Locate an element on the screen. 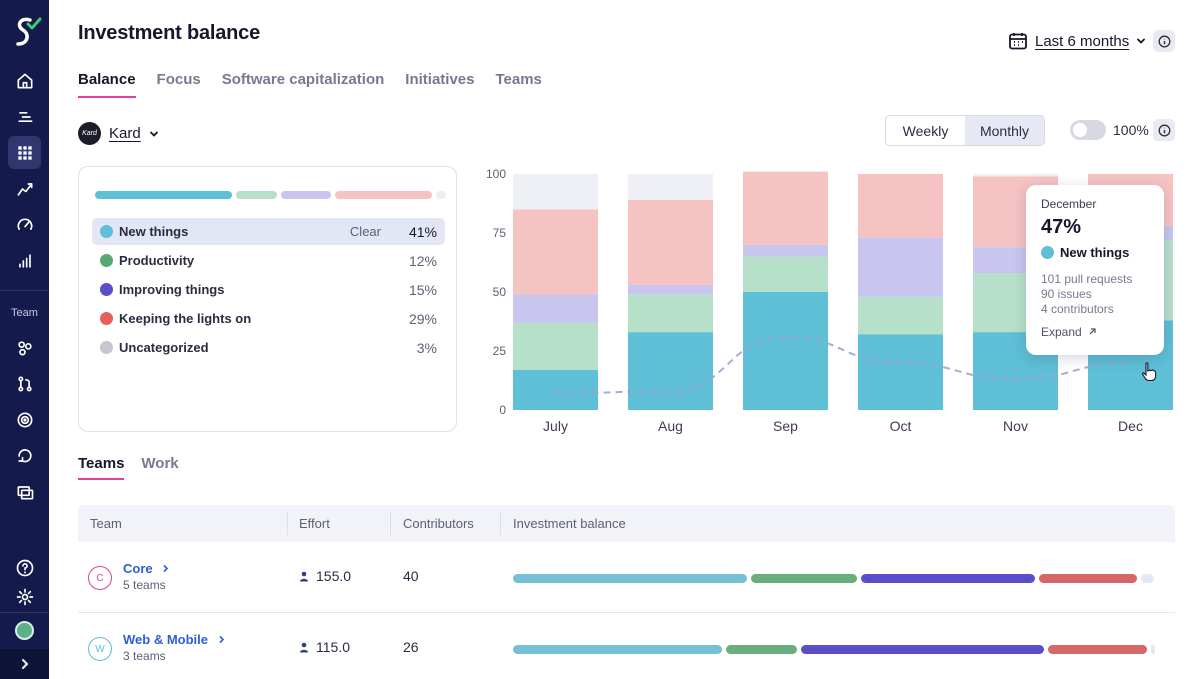 The height and width of the screenshot is (679, 1200). column-header-effort: Effort is located at coordinates (314, 523).